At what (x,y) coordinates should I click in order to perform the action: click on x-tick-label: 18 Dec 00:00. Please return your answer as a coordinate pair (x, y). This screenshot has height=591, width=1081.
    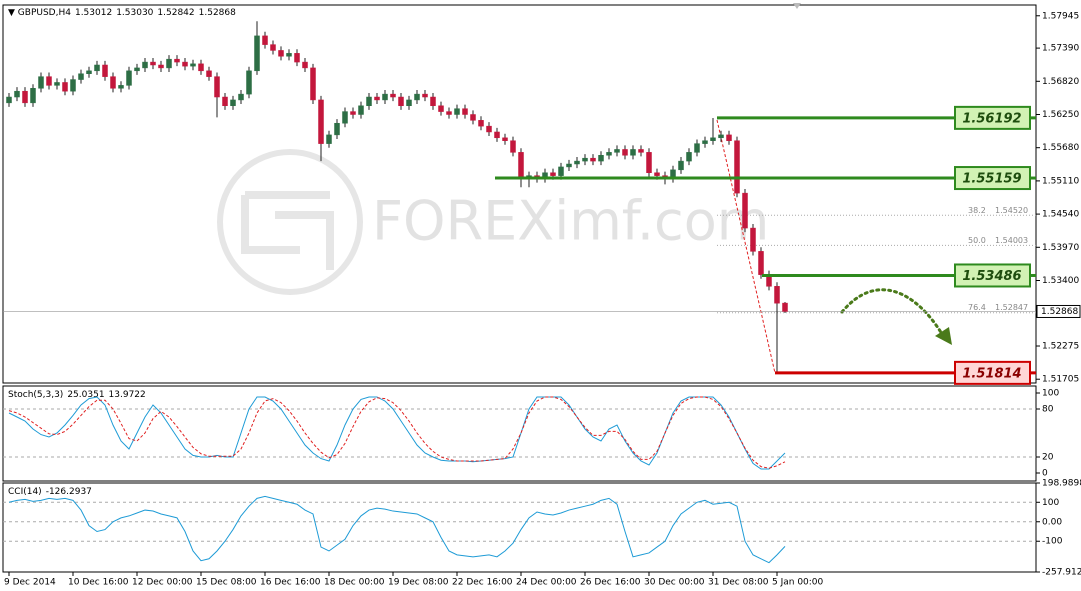
    Looking at the image, I should click on (354, 583).